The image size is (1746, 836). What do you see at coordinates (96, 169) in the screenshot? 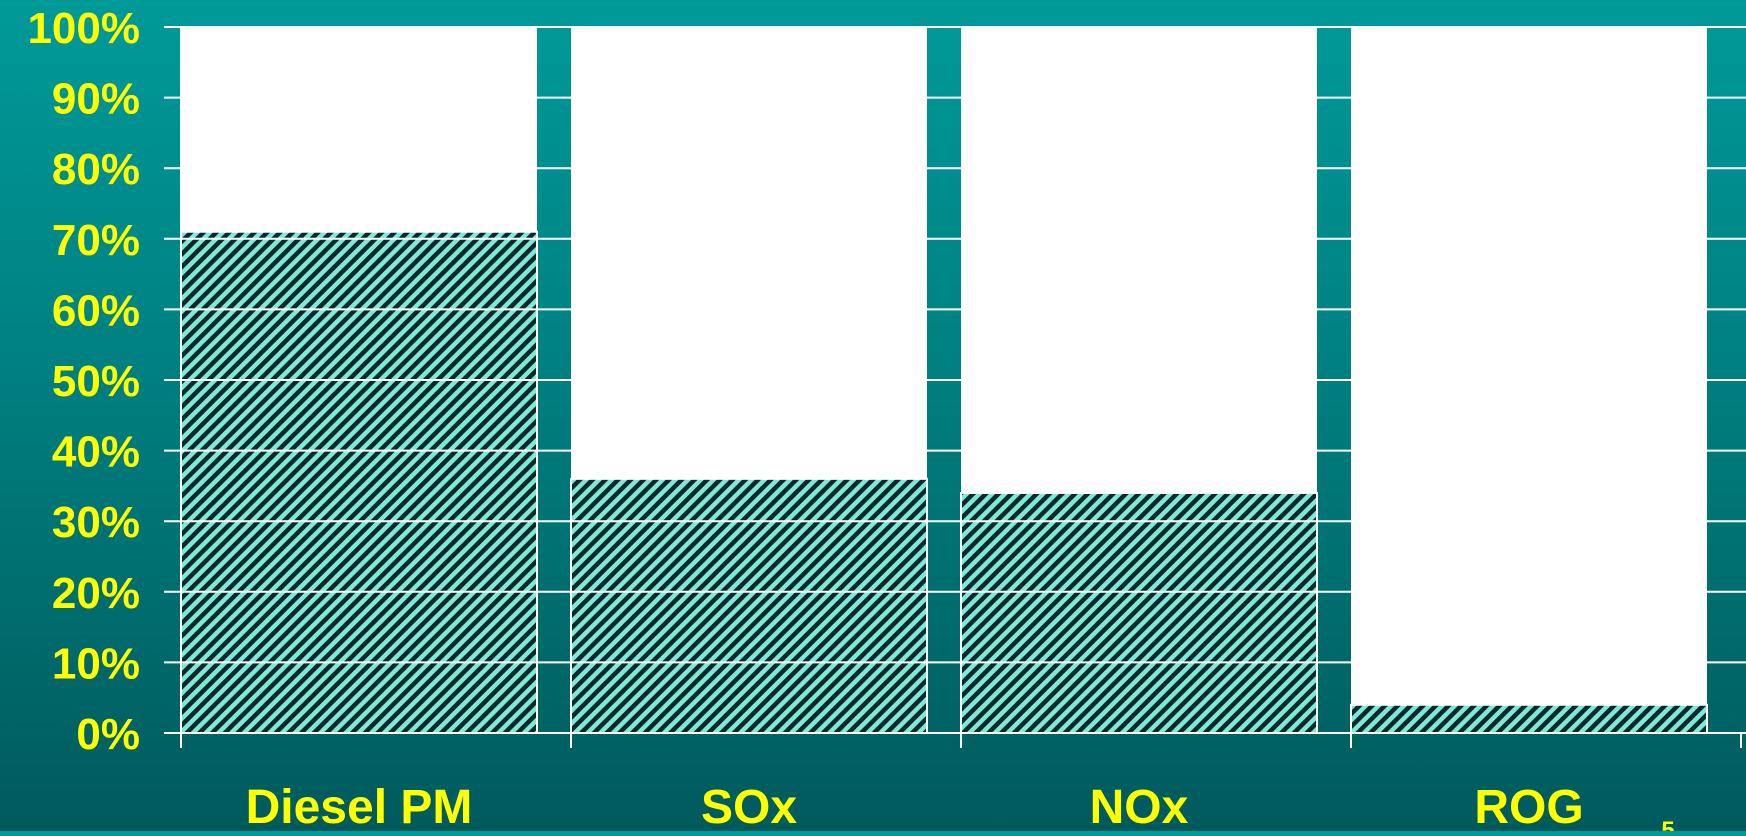
I see `y-tick-label: 80%` at bounding box center [96, 169].